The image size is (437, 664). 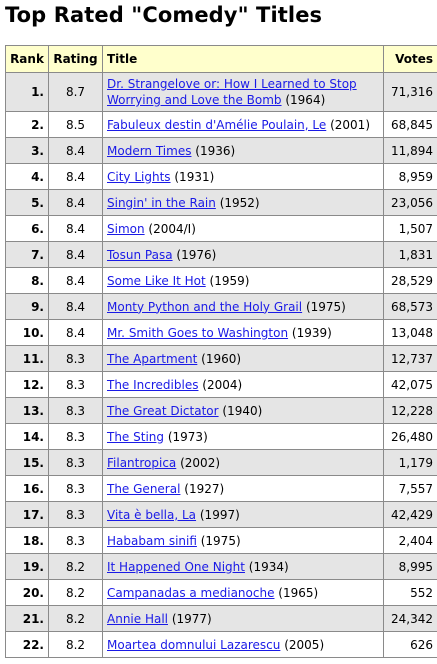 I want to click on title-cell: Tosun Pasa (1976), so click(x=243, y=254).